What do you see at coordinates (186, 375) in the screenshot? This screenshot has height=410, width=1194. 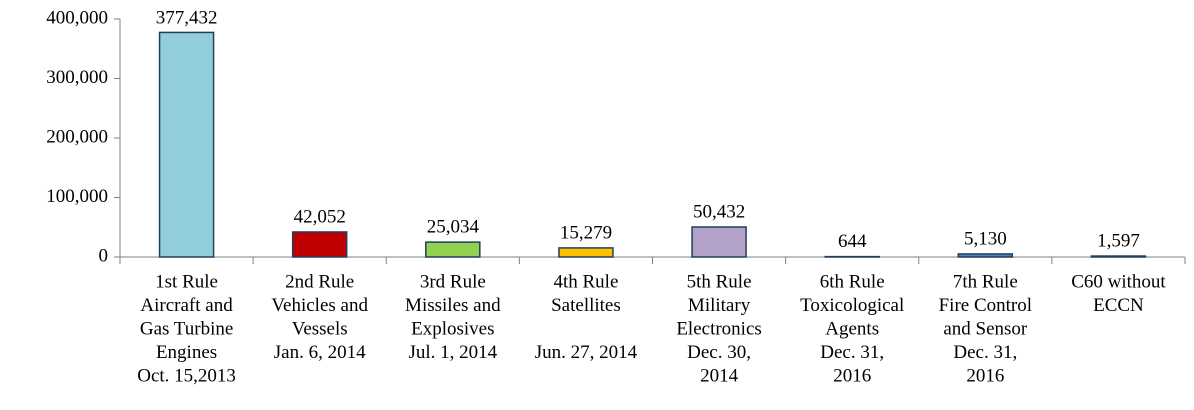 I see `x-tick-label: Oct. 15,2013` at bounding box center [186, 375].